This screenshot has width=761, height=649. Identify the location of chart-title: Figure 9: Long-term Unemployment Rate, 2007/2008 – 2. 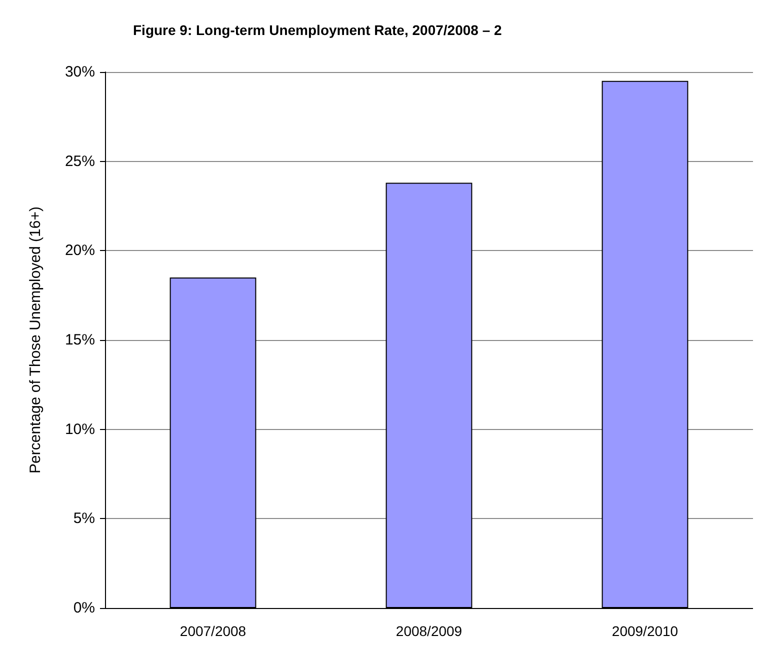
(317, 30).